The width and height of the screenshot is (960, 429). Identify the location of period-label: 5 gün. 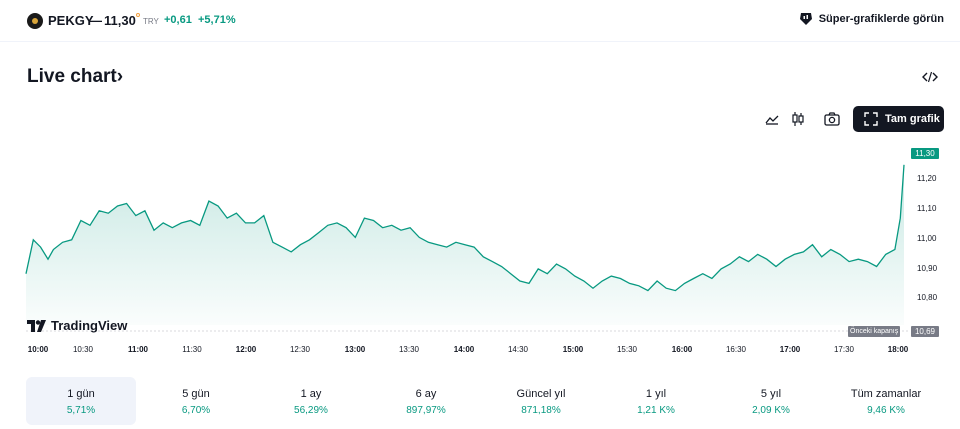
(196, 394).